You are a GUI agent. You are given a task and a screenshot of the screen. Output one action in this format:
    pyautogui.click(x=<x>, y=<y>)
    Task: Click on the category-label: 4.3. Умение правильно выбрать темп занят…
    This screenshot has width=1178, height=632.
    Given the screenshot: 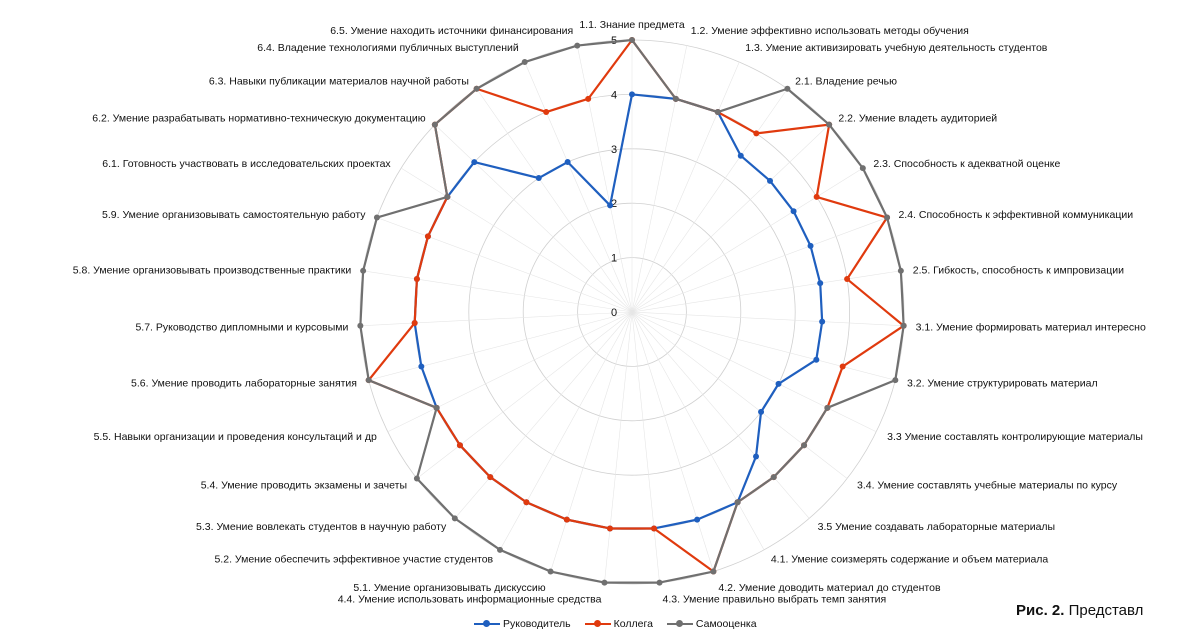 What is the action you would take?
    pyautogui.click(x=775, y=600)
    